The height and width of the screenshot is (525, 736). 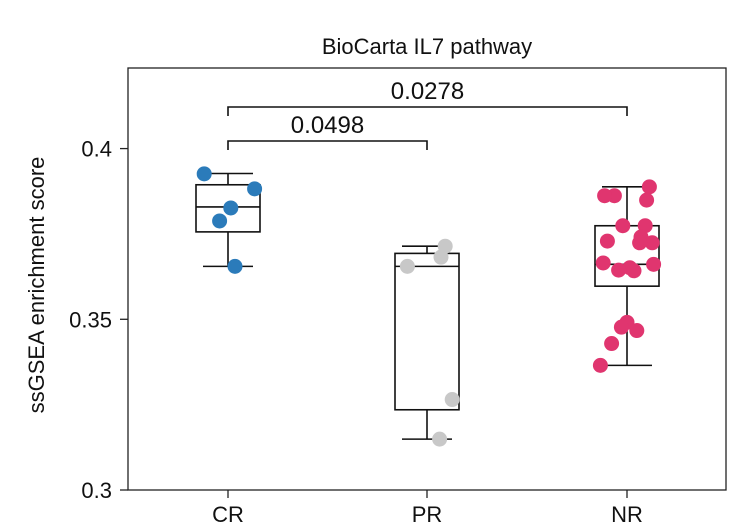 I want to click on x-tick-label: CR, so click(x=228, y=513).